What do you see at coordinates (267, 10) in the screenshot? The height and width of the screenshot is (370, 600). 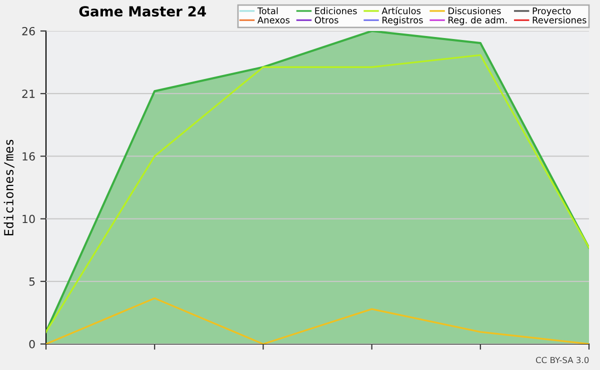 I see `legend-label: Total` at bounding box center [267, 10].